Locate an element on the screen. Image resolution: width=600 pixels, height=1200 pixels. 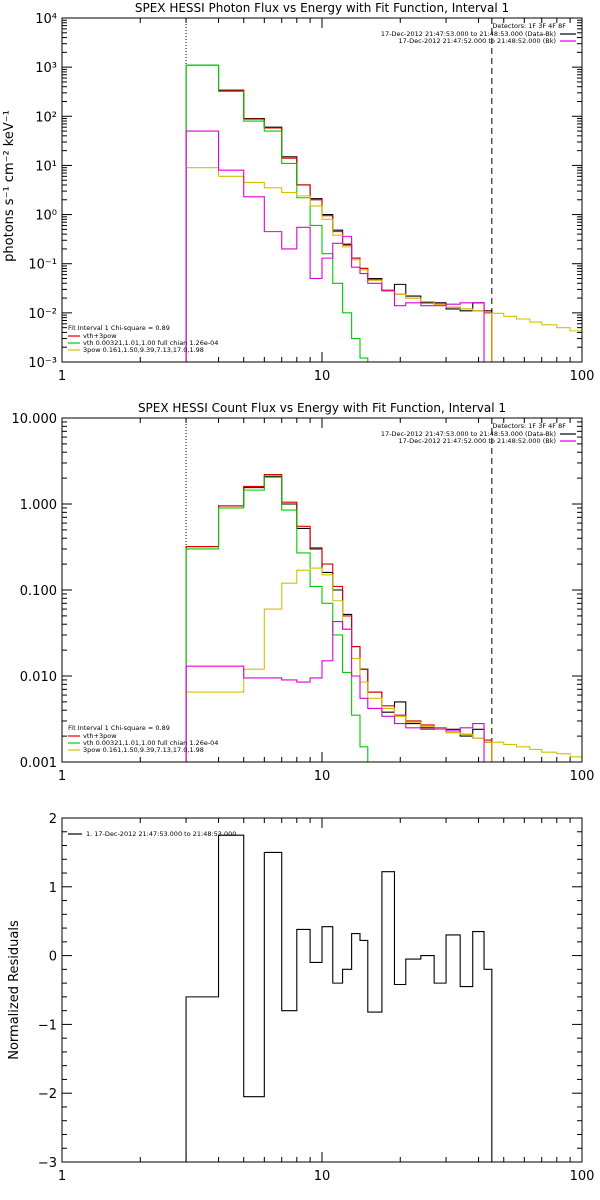
residuals-series is located at coordinates (339, 998).